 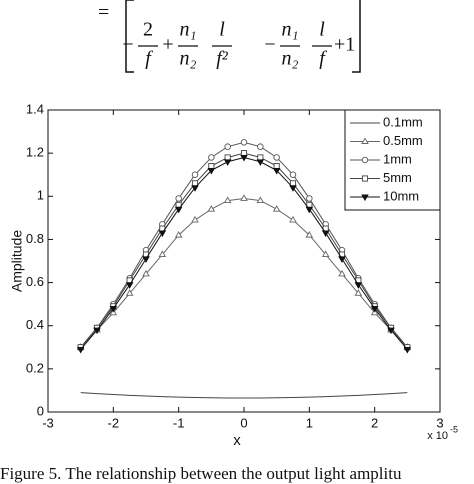 What do you see at coordinates (243, 36) in the screenshot?
I see `bracket` at bounding box center [243, 36].